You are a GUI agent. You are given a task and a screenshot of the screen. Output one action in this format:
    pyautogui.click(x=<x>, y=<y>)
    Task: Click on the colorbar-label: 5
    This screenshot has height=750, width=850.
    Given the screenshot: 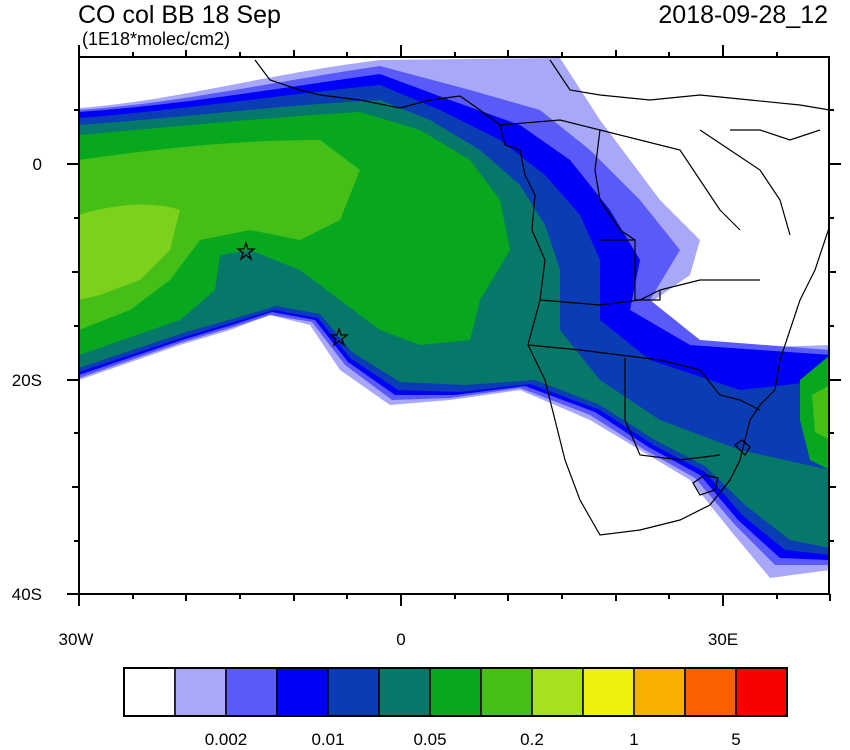 What is the action you would take?
    pyautogui.click(x=736, y=739)
    